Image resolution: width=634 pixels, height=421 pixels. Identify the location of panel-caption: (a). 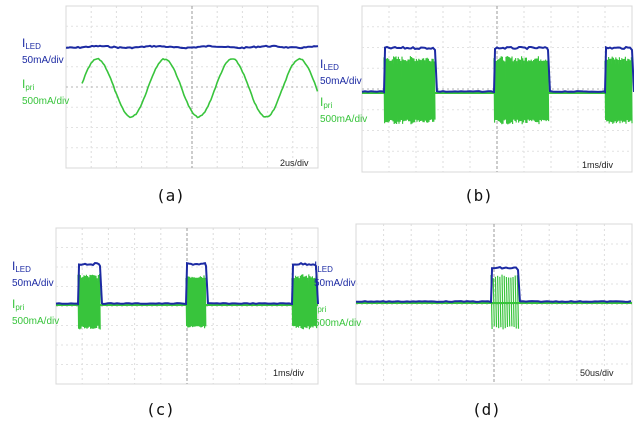
(170, 195).